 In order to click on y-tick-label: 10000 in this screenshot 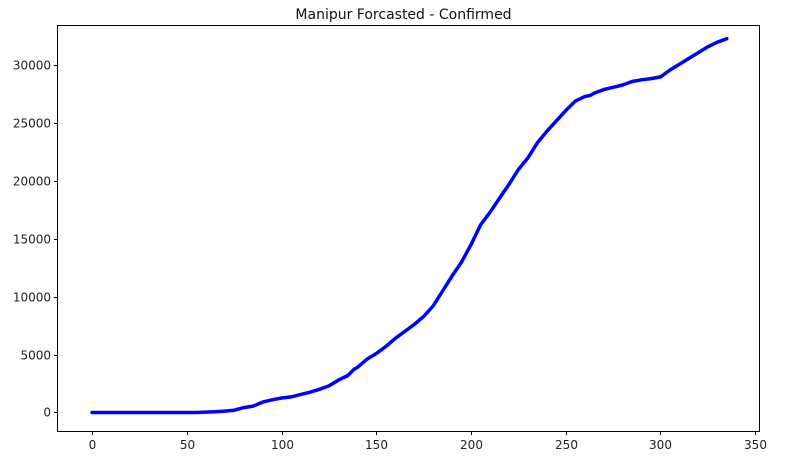, I will do `click(32, 298)`.